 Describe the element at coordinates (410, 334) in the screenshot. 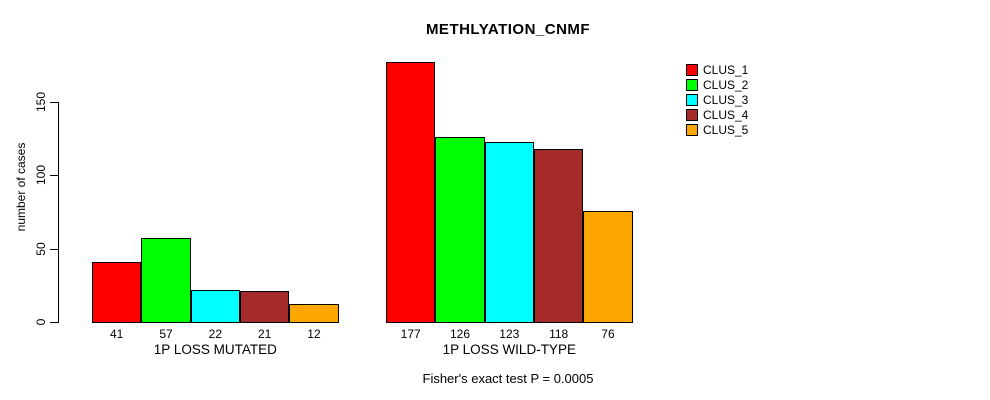

I see `bar-value-label: 177` at that location.